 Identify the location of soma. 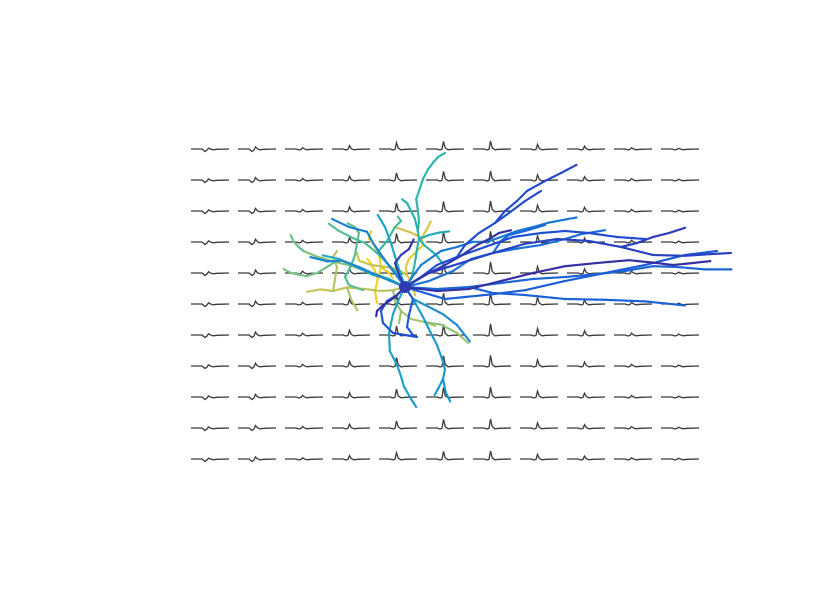
(405, 287).